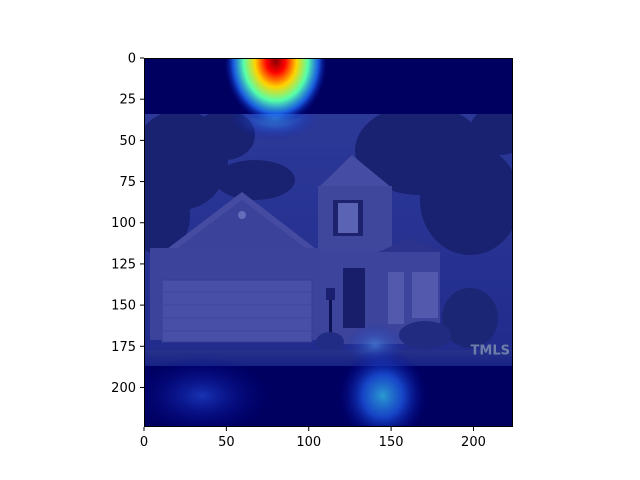  Describe the element at coordinates (308, 442) in the screenshot. I see `x-tick-label: 100` at that location.